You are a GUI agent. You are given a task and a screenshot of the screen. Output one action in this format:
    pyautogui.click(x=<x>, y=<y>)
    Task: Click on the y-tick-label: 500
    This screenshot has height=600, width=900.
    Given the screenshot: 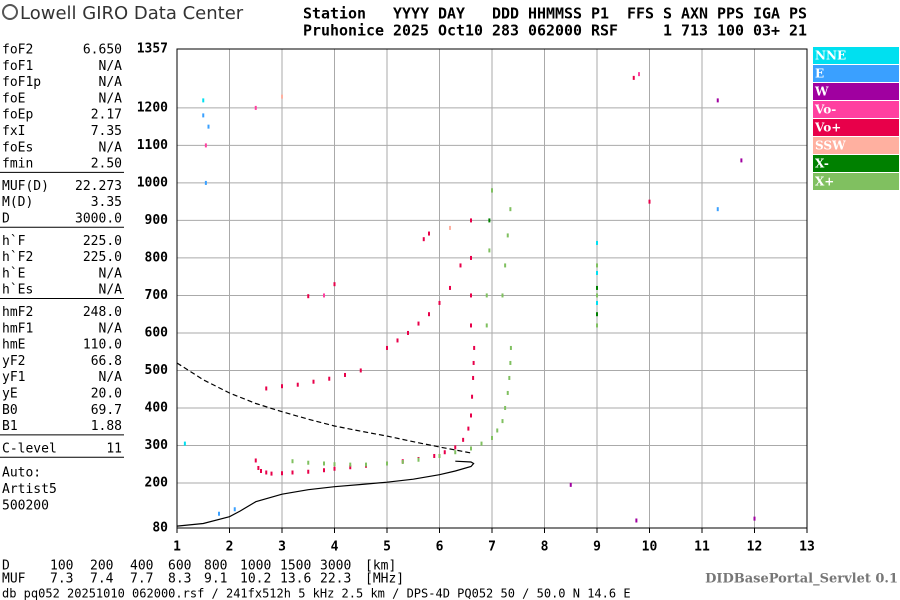 What is the action you would take?
    pyautogui.click(x=157, y=370)
    